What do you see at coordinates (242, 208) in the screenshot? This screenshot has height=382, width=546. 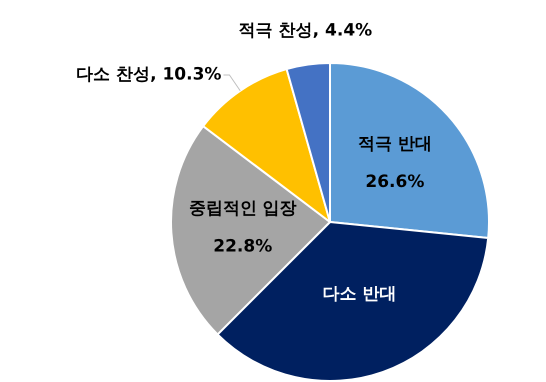 I see `slice-label: 중립적인 입장` at bounding box center [242, 208].